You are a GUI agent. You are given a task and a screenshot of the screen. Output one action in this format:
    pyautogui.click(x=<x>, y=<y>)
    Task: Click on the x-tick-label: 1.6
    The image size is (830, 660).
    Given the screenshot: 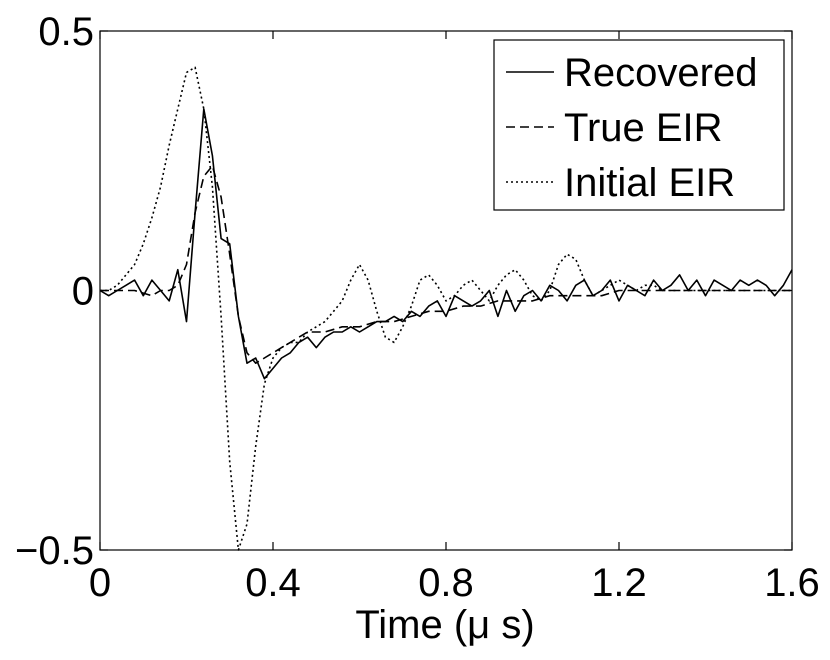 What is the action you would take?
    pyautogui.click(x=792, y=583)
    